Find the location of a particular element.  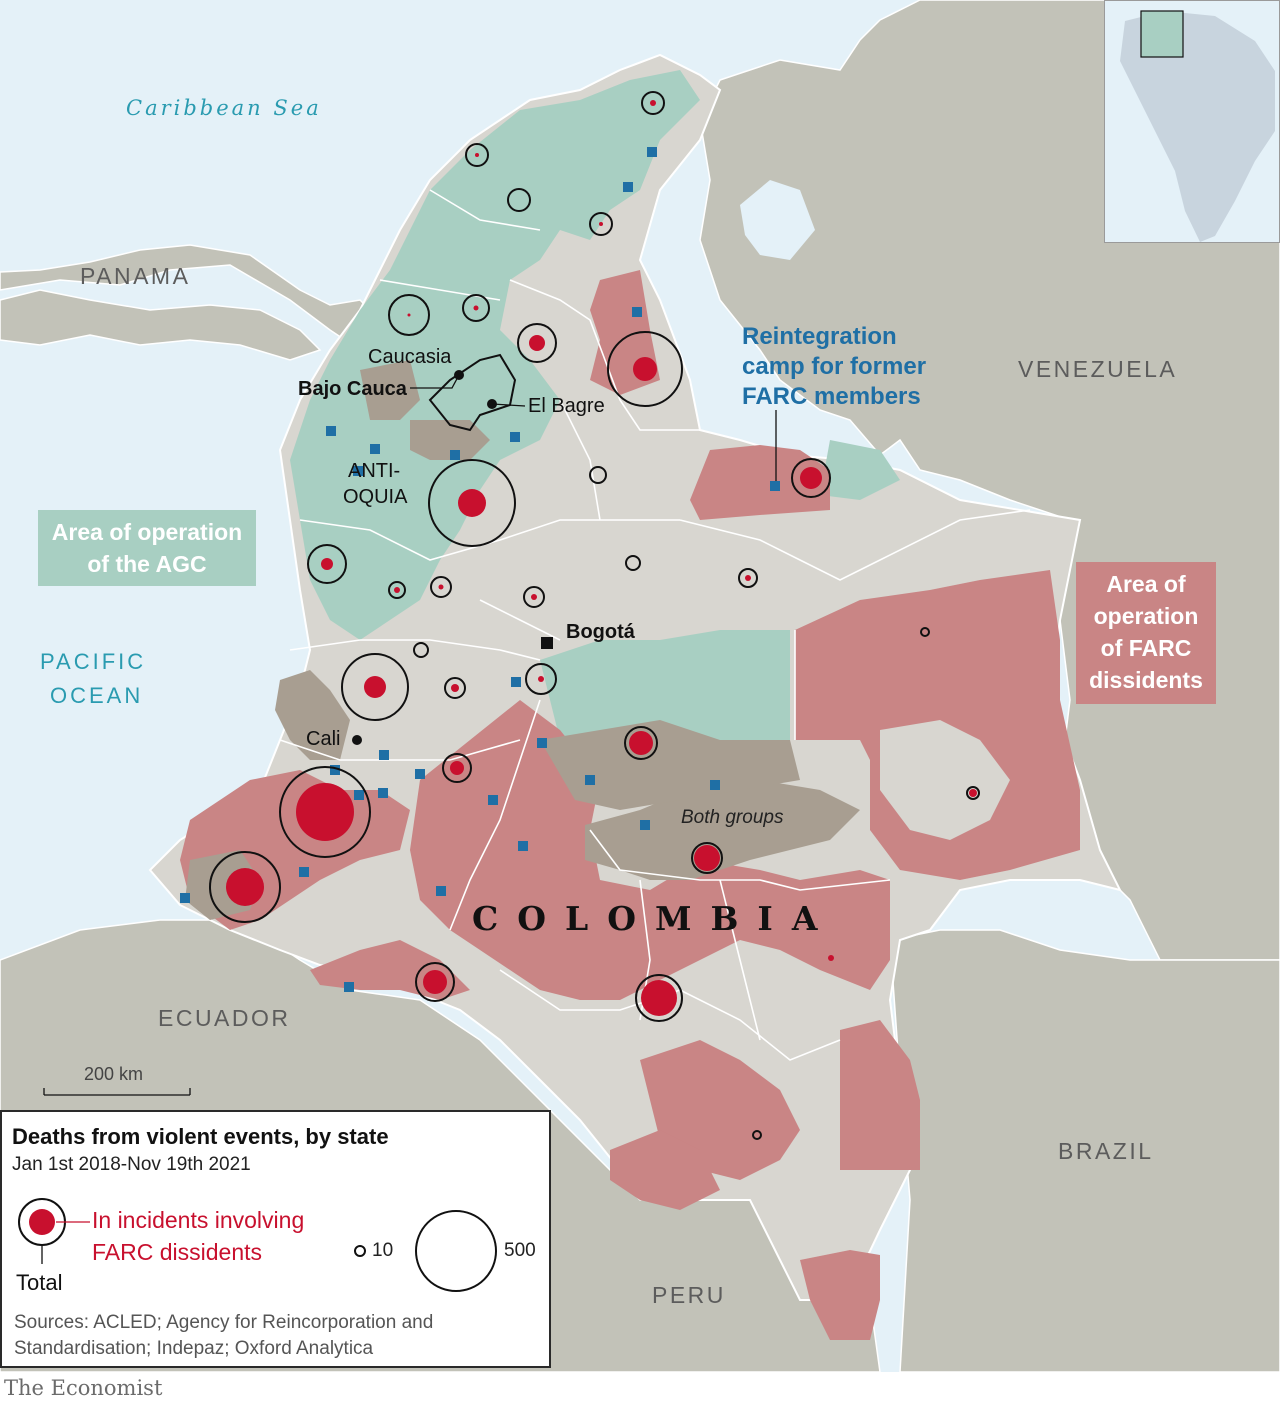

pacific-label-2: OCEAN is located at coordinates (97, 695).